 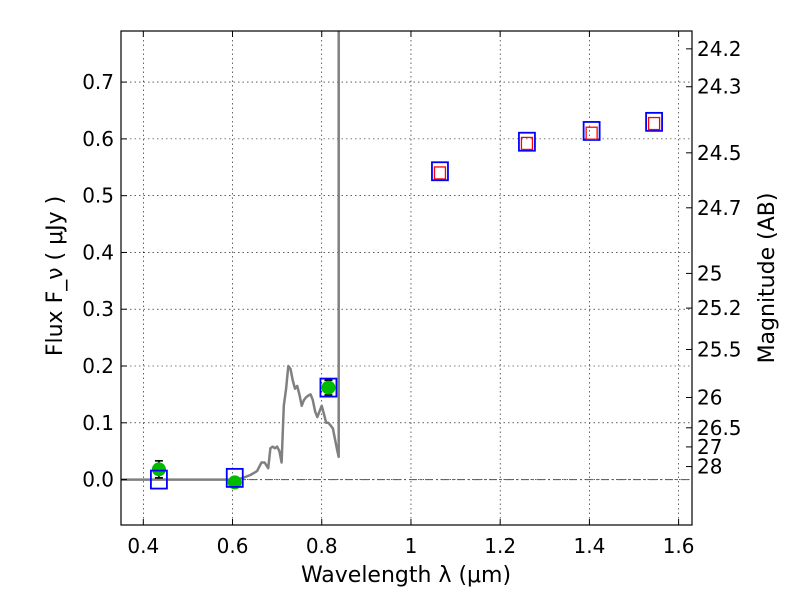 What do you see at coordinates (233, 546) in the screenshot?
I see `x-tick-label: 0.6` at bounding box center [233, 546].